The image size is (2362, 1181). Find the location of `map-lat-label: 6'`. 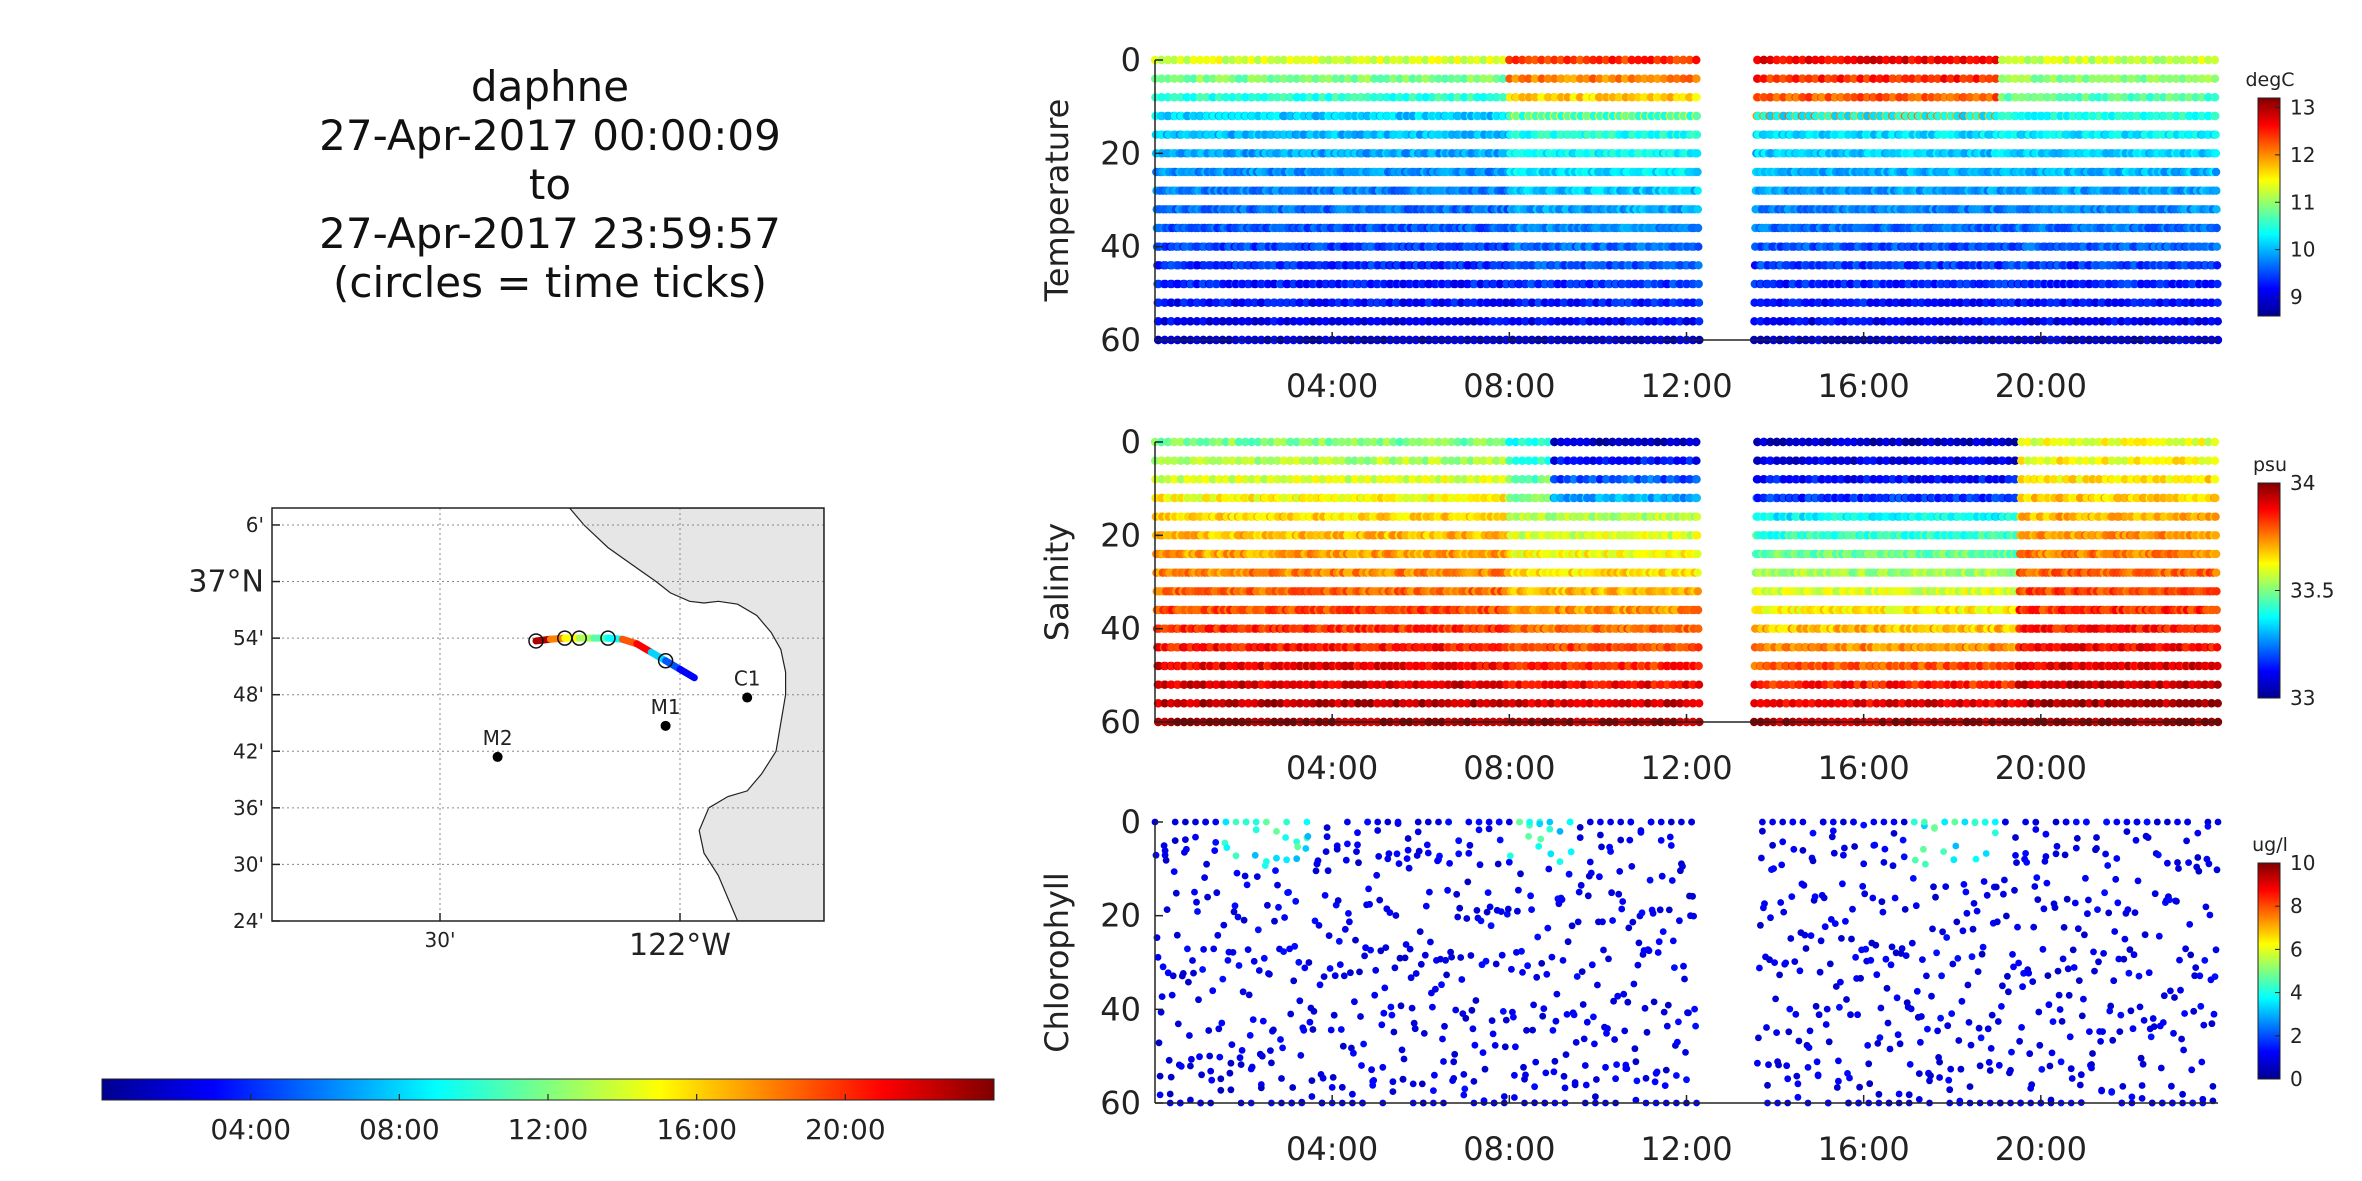

map-lat-label: 6' is located at coordinates (255, 525).